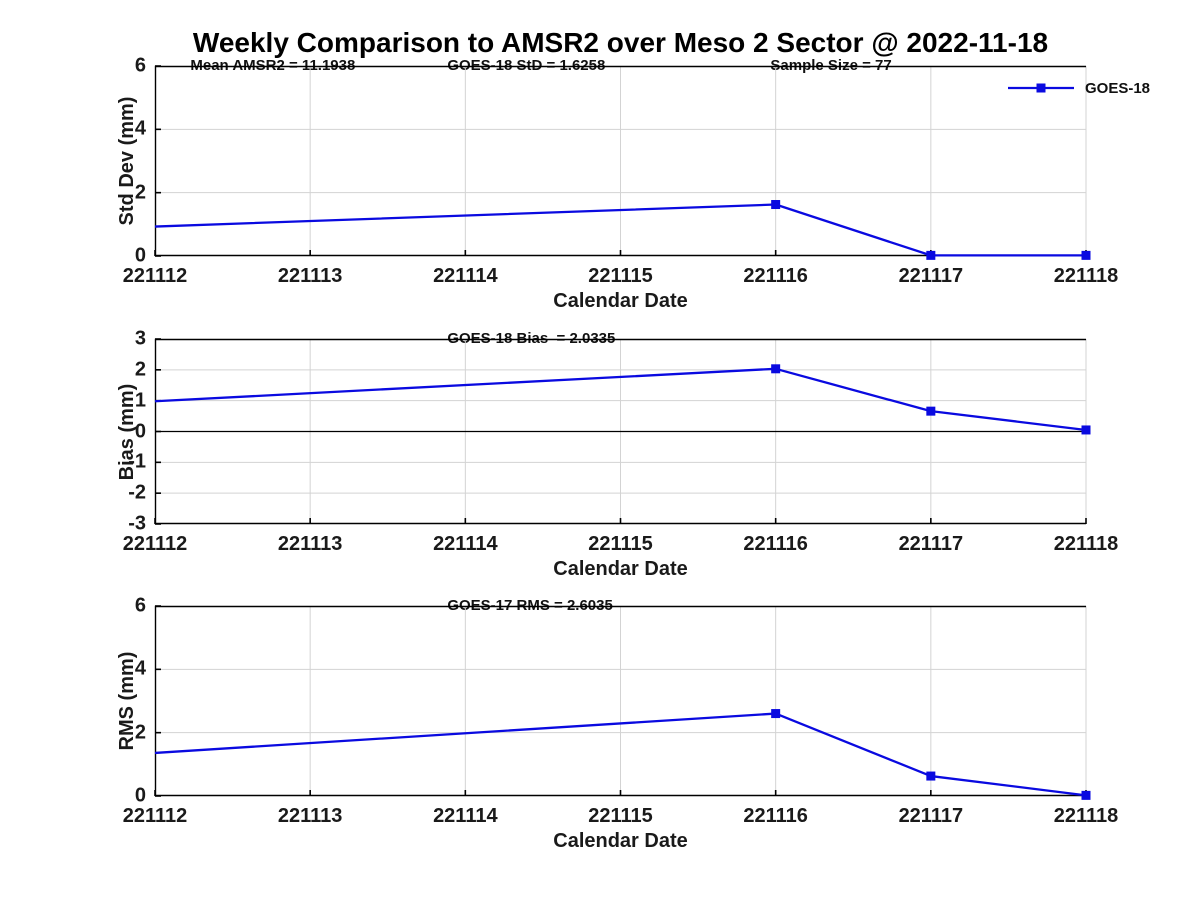 Image resolution: width=1200 pixels, height=900 pixels. What do you see at coordinates (273, 65) in the screenshot?
I see `annotation-mean-amsr2: Mean AMSR2 = 11.1938` at bounding box center [273, 65].